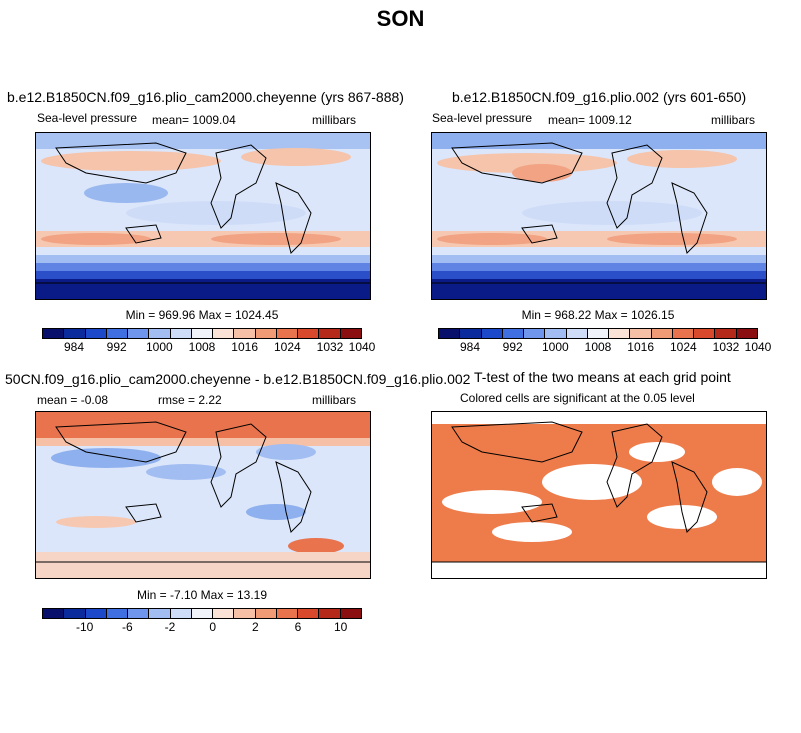 This screenshot has width=801, height=733. What do you see at coordinates (194, 120) in the screenshot?
I see `panel1-mean: mean= 1009.04` at bounding box center [194, 120].